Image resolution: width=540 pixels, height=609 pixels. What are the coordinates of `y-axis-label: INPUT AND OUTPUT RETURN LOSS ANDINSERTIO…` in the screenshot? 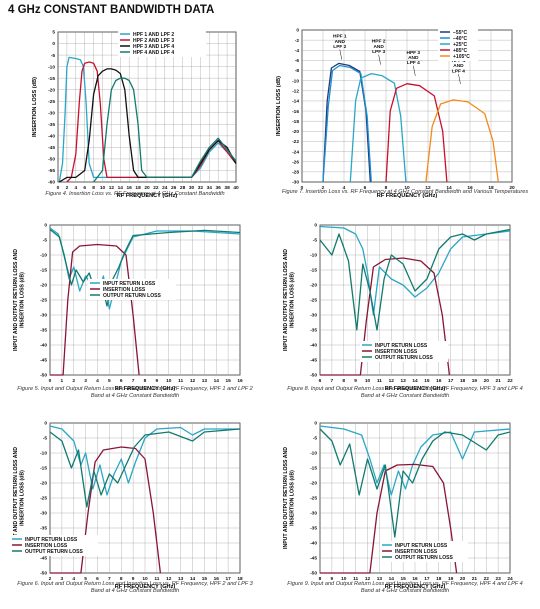 It's located at (289, 300).